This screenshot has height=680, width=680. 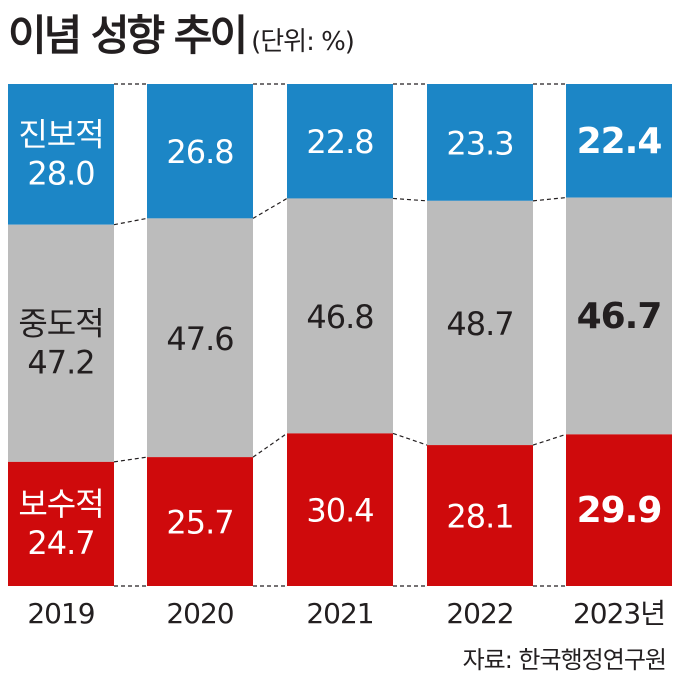 I want to click on data-label: 48.7, so click(x=479, y=324).